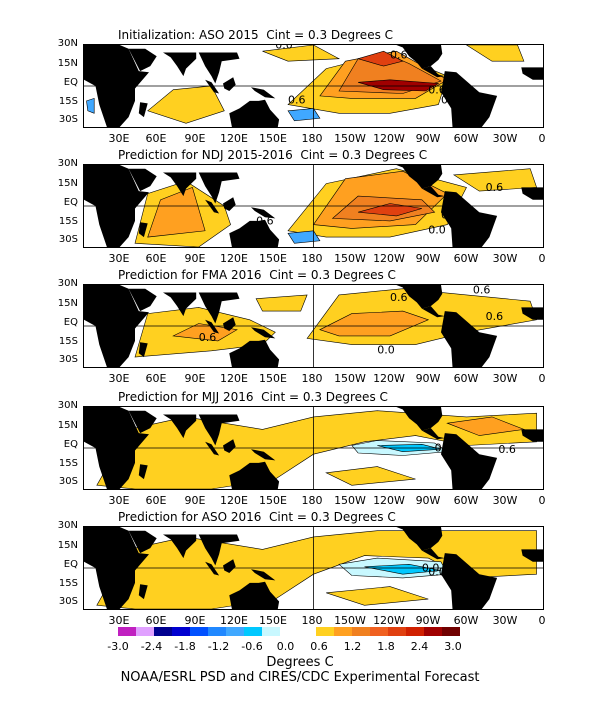 Image resolution: width=600 pixels, height=725 pixels. Describe the element at coordinates (313, 568) in the screenshot. I see `sst-anomaly-map: 0.0 0.0` at that location.